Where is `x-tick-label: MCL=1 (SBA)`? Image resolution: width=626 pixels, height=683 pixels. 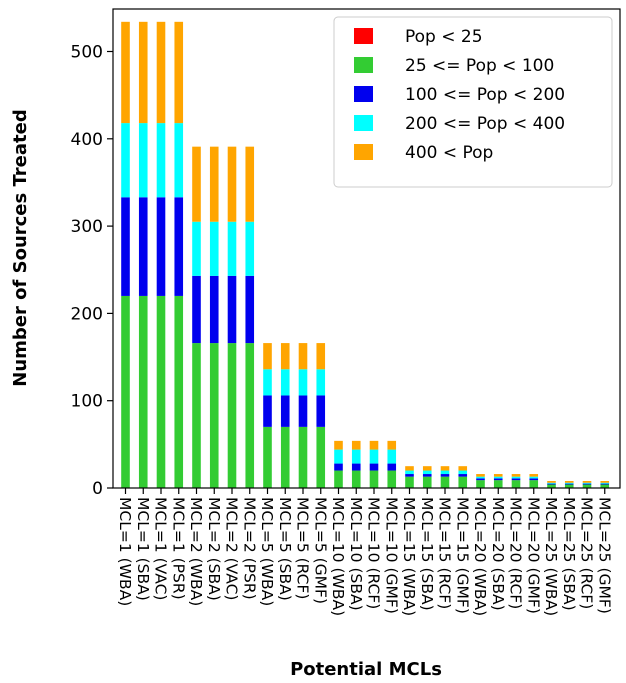
x-tick-label: MCL=1 (SBA) is located at coordinates (143, 549).